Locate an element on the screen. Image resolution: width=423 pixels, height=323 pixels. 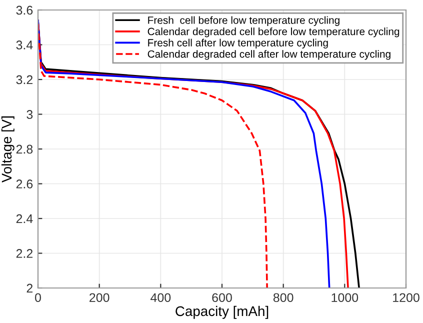
x-axis-title: Capacity [mAh] is located at coordinates (222, 312).